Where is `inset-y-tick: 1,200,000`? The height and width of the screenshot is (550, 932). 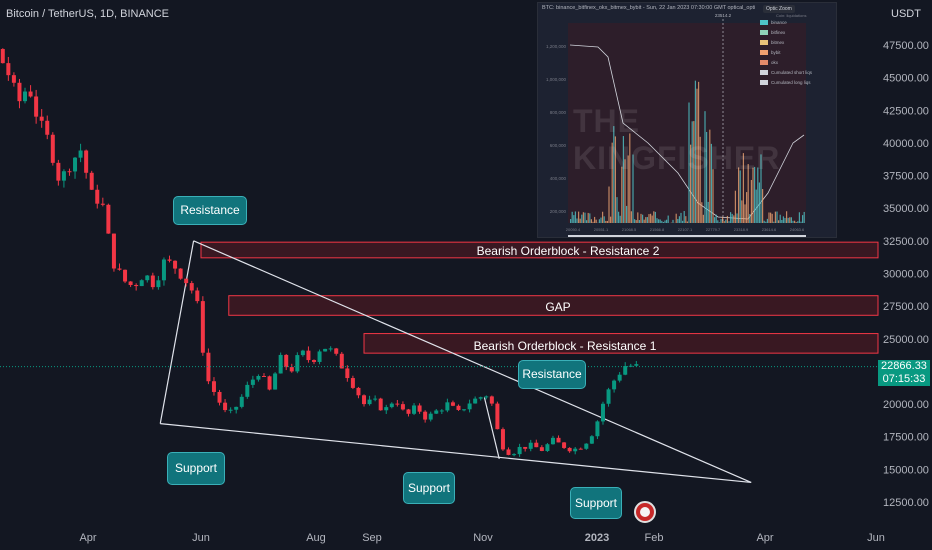 inset-y-tick: 1,200,000 is located at coordinates (556, 46).